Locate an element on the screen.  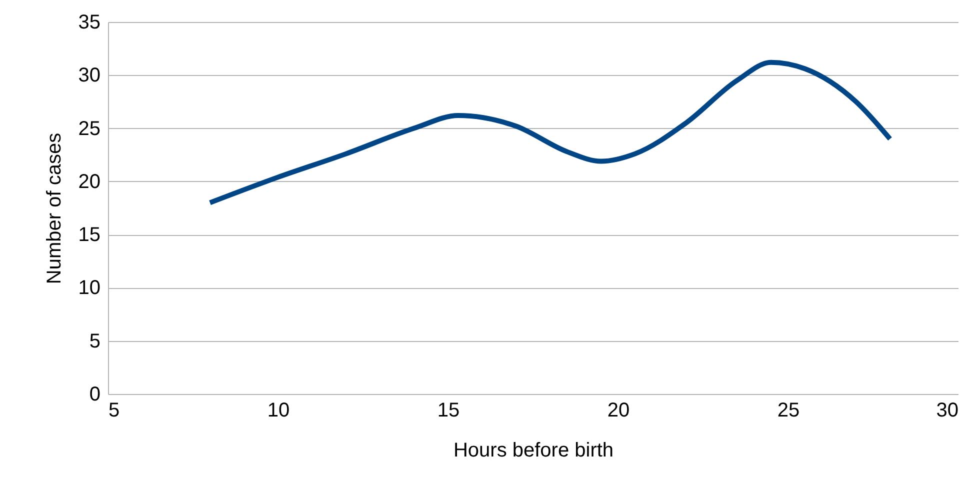
y-tick-label: 25 is located at coordinates (89, 129).